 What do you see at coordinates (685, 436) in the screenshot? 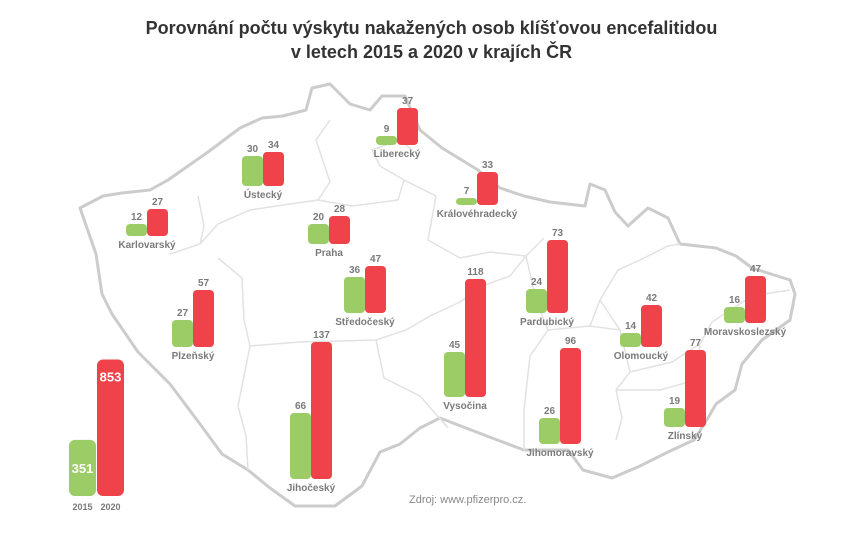
I see `region-label: Zlínský` at bounding box center [685, 436].